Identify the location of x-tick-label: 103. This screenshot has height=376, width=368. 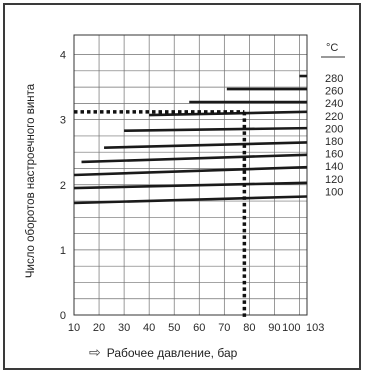
(315, 328).